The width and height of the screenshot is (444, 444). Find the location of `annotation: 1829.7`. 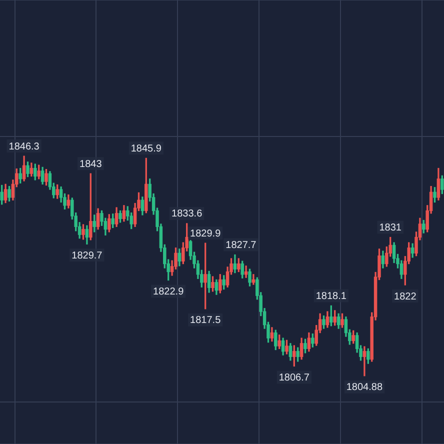

annotation: 1829.7 is located at coordinates (87, 256).